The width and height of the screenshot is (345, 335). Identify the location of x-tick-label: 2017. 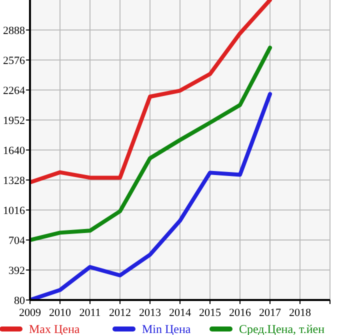
(270, 313).